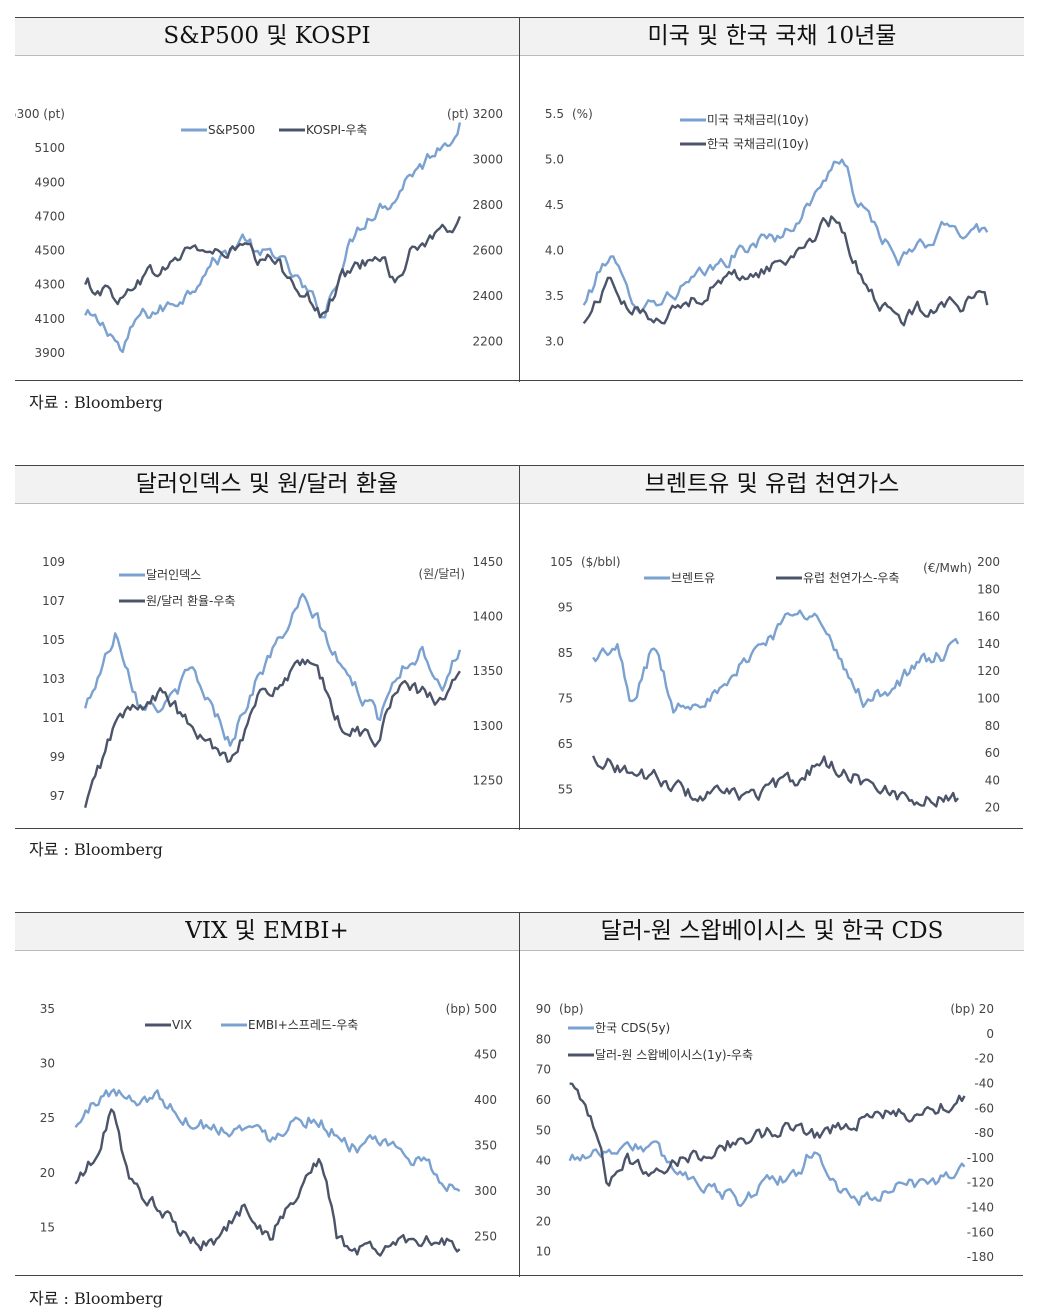  What do you see at coordinates (554, 251) in the screenshot?
I see `y-tick-left: 4.0` at bounding box center [554, 251].